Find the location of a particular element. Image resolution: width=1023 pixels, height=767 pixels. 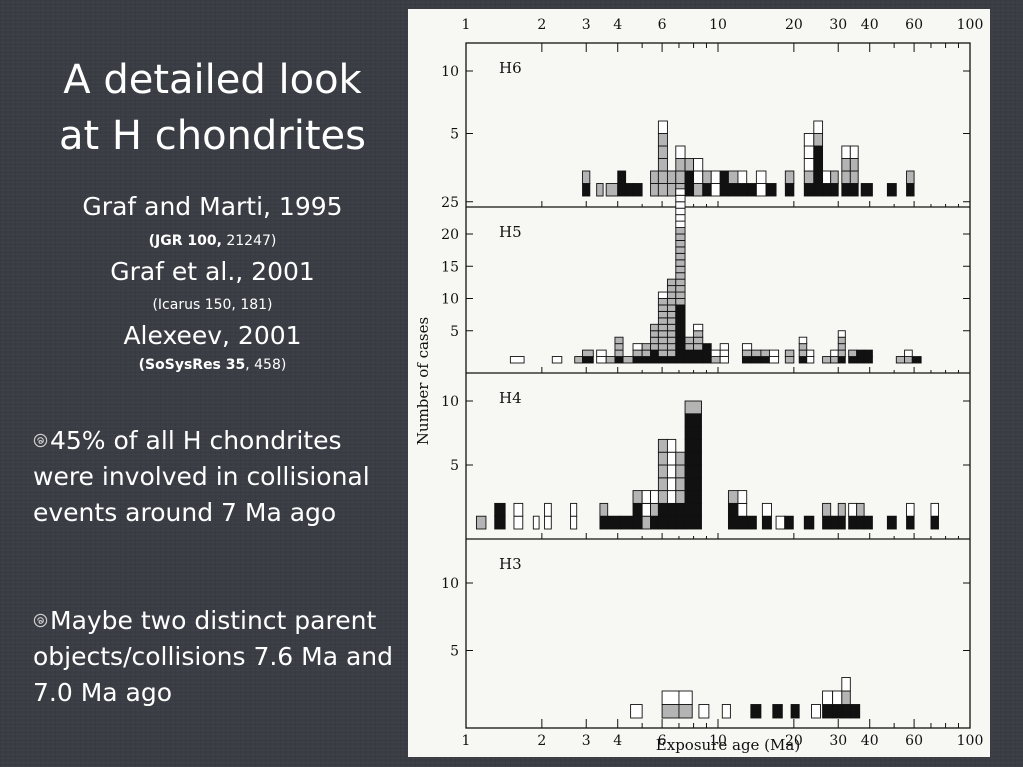

reference-3: Alexeev, 2001 is located at coordinates (212, 335).